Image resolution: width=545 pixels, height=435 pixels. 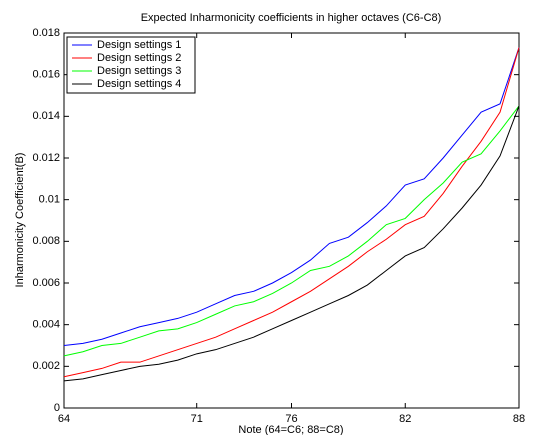 I want to click on legend-label: Design settings 4, so click(x=139, y=84).